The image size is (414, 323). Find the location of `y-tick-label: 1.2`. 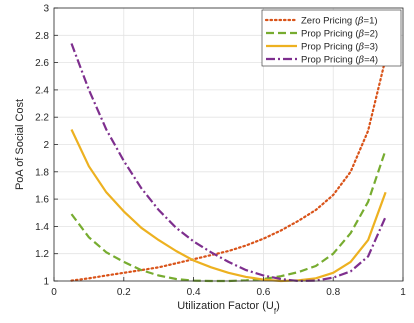

y-tick-label: 1.2 is located at coordinates (42, 254).